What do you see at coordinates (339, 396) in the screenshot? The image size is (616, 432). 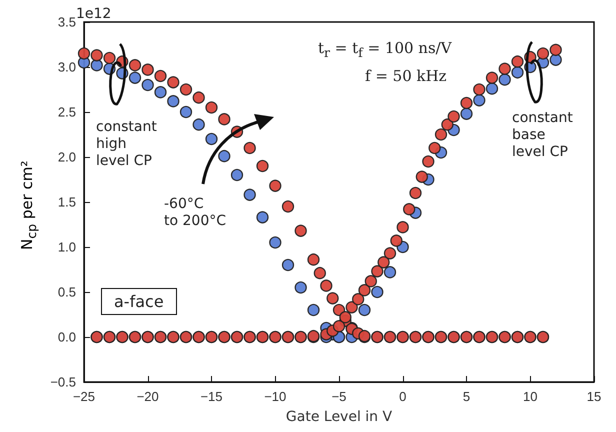 I see `x-tick-label: −5` at bounding box center [339, 396].